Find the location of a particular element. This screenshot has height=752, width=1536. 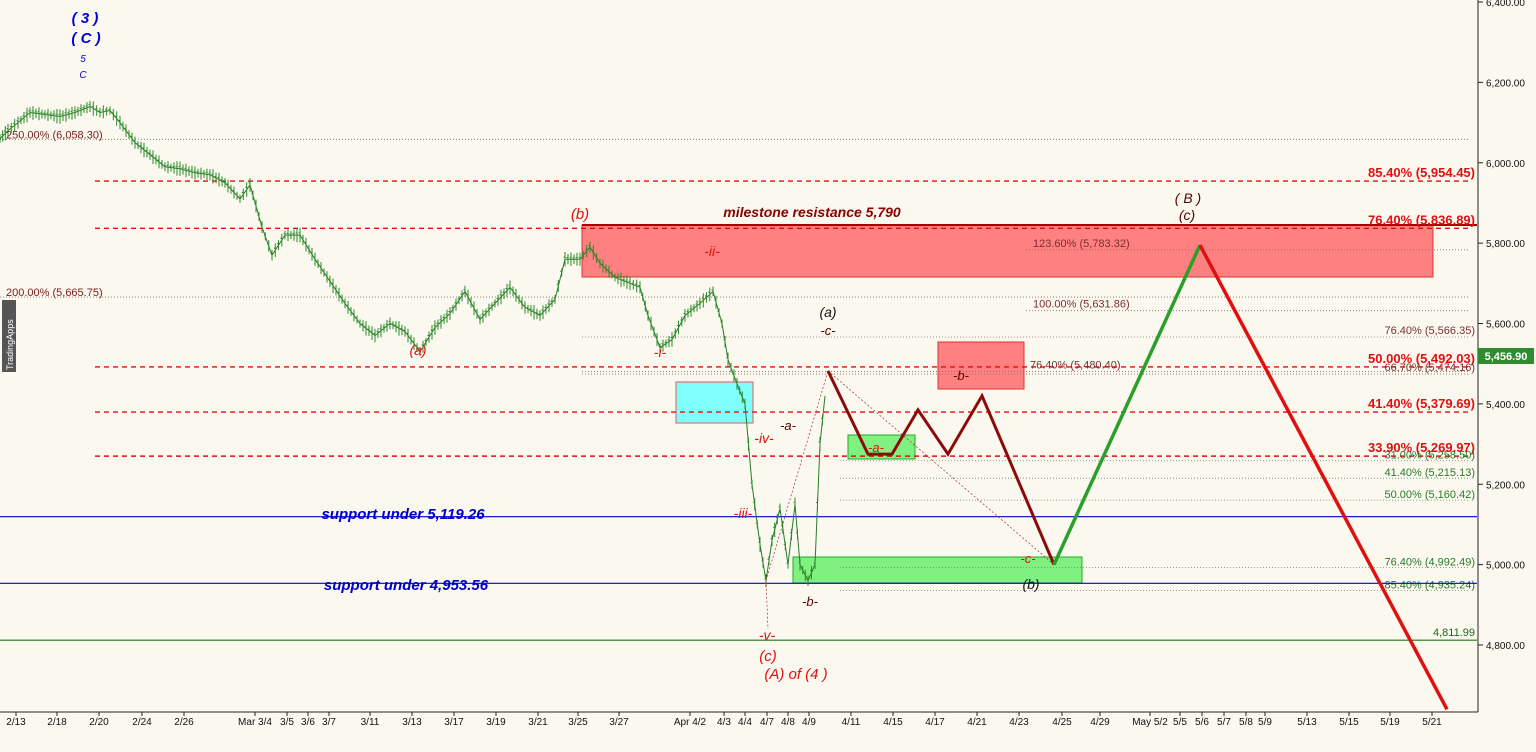

red-level-label-1: 76.40% (5,836.89) is located at coordinates (1421, 219).